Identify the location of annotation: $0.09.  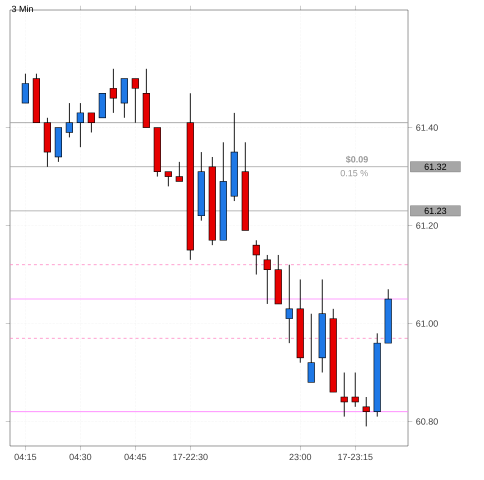
(357, 160).